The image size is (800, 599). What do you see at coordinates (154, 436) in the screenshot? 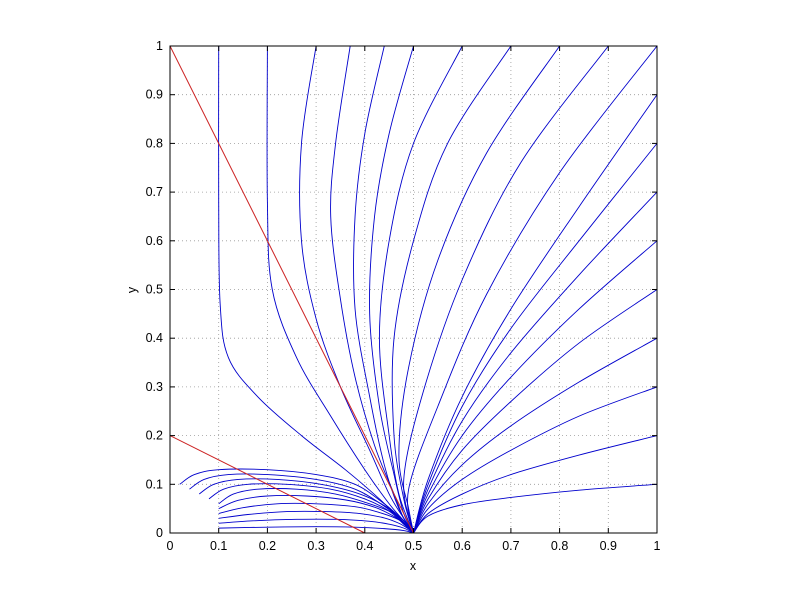
I see `y-tick-label: 0.2` at bounding box center [154, 436].